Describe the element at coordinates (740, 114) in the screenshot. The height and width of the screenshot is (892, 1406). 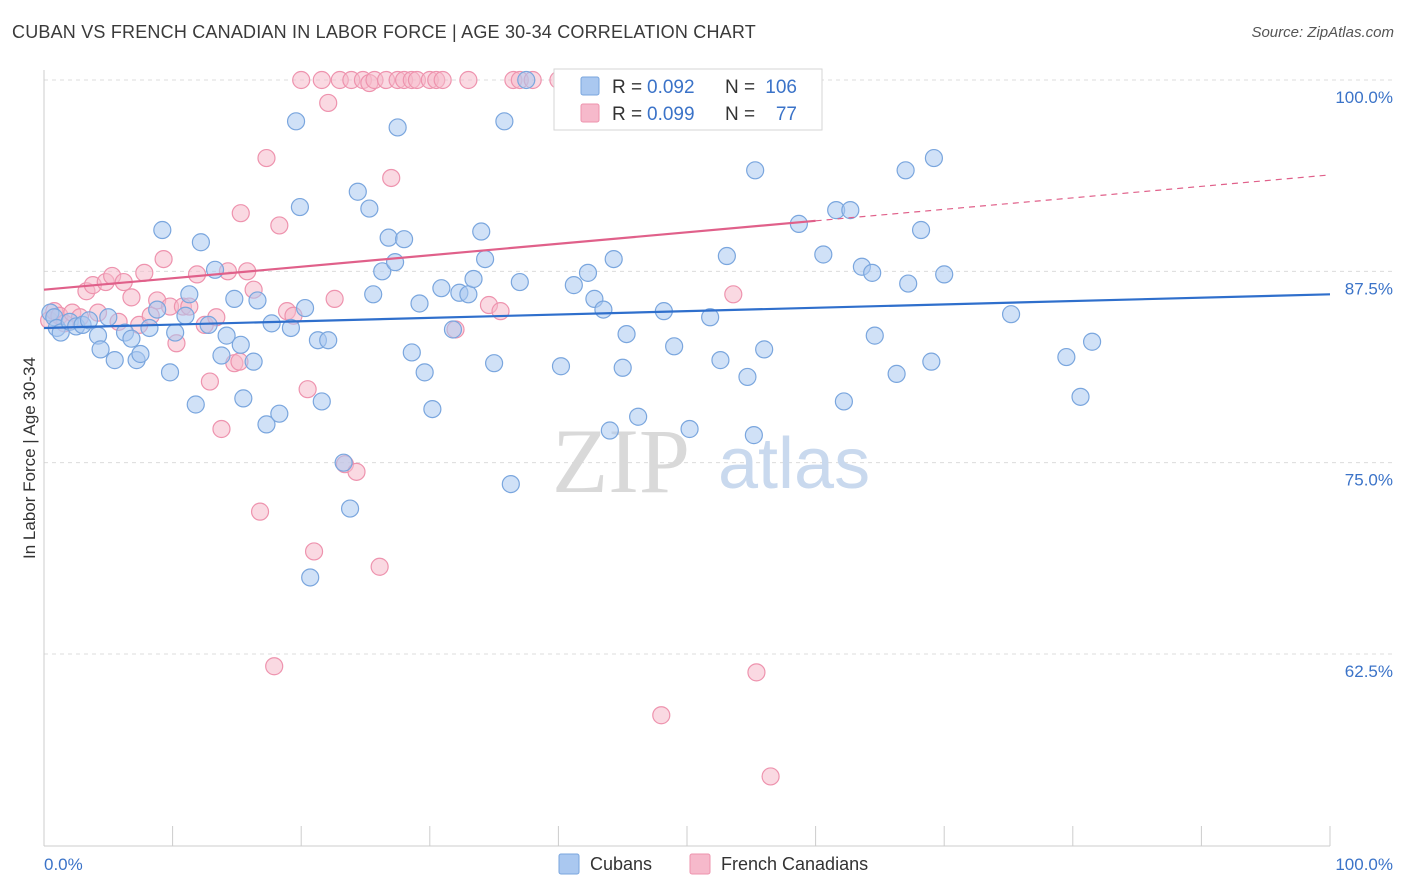
I see `french-n-label: N =` at that location.